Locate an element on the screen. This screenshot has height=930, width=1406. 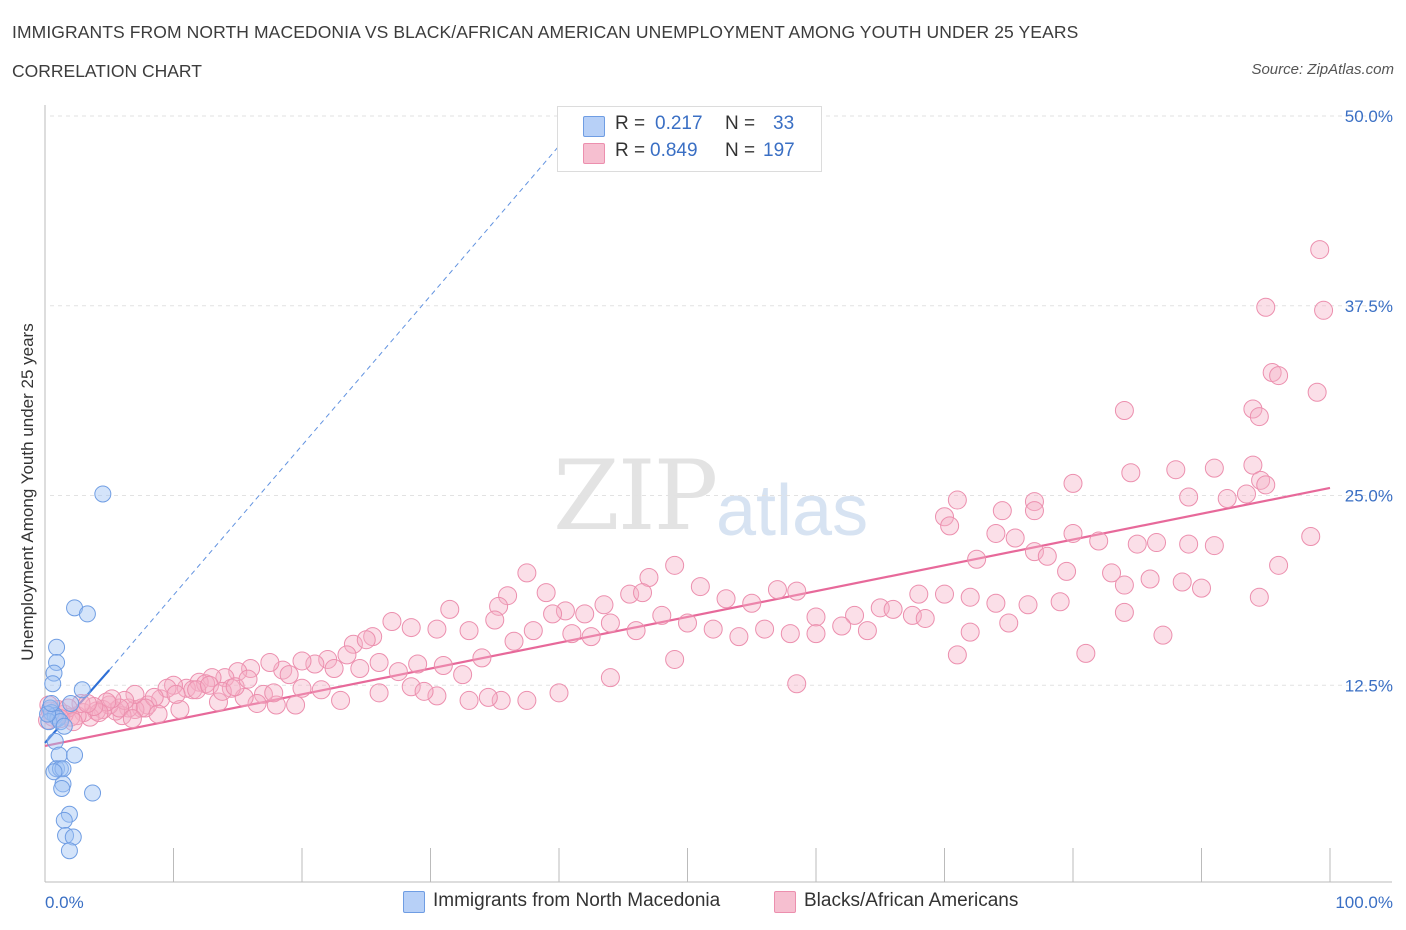
legend-r-value: 0.849 is located at coordinates (674, 150).